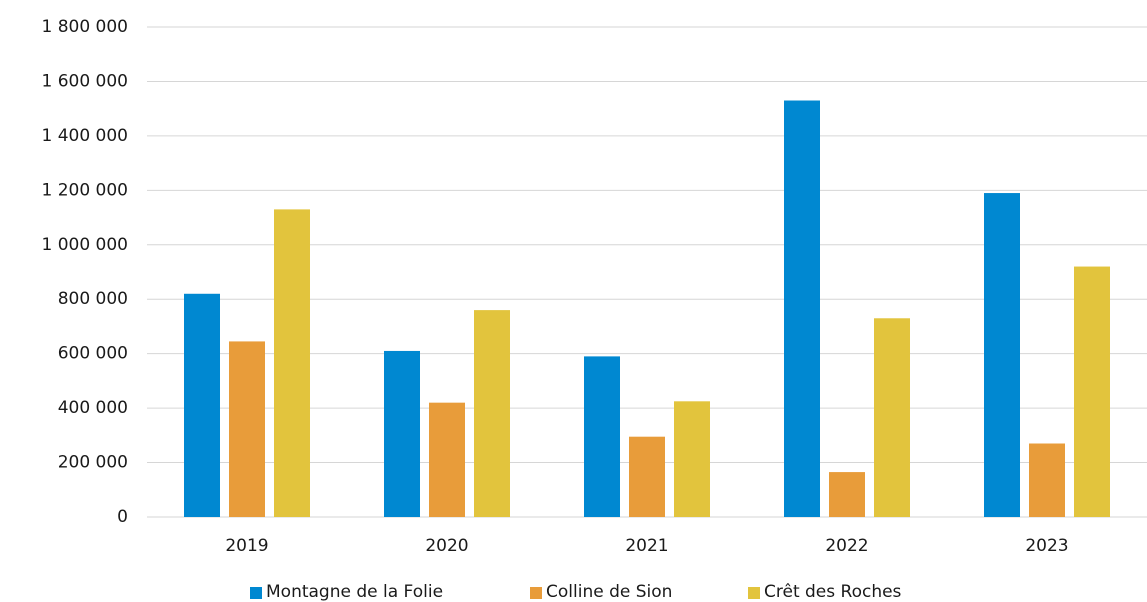 Image resolution: width=1147 pixels, height=602 pixels. Describe the element at coordinates (84, 81) in the screenshot. I see `y-tick-label: 1 600 000` at that location.